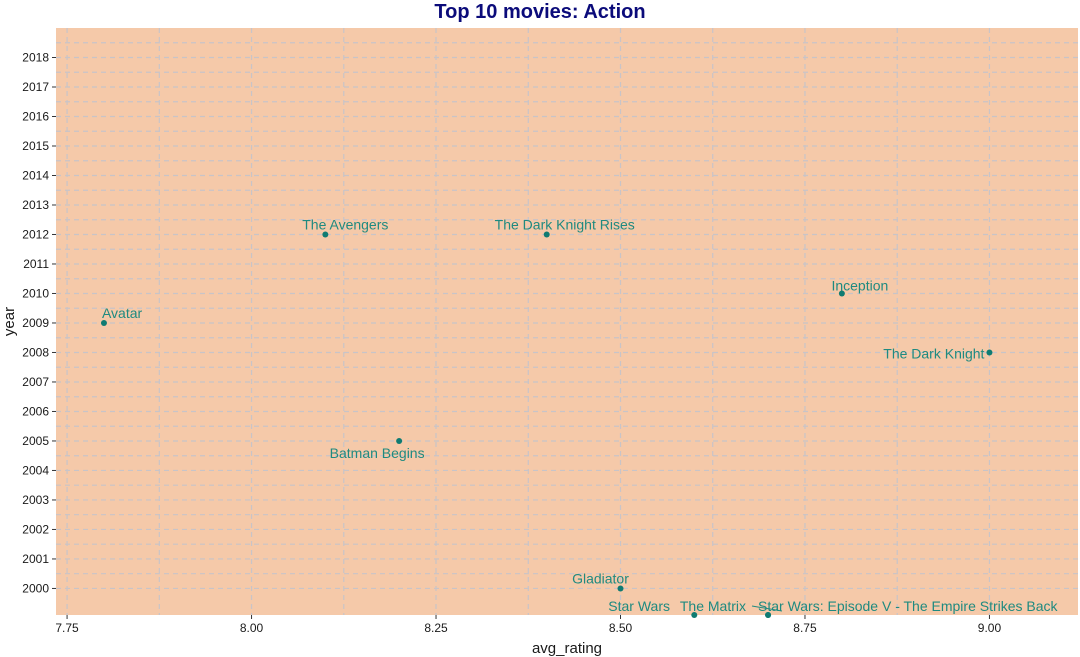 The image size is (1080, 657). I want to click on data-label: Gladiator, so click(600, 578).